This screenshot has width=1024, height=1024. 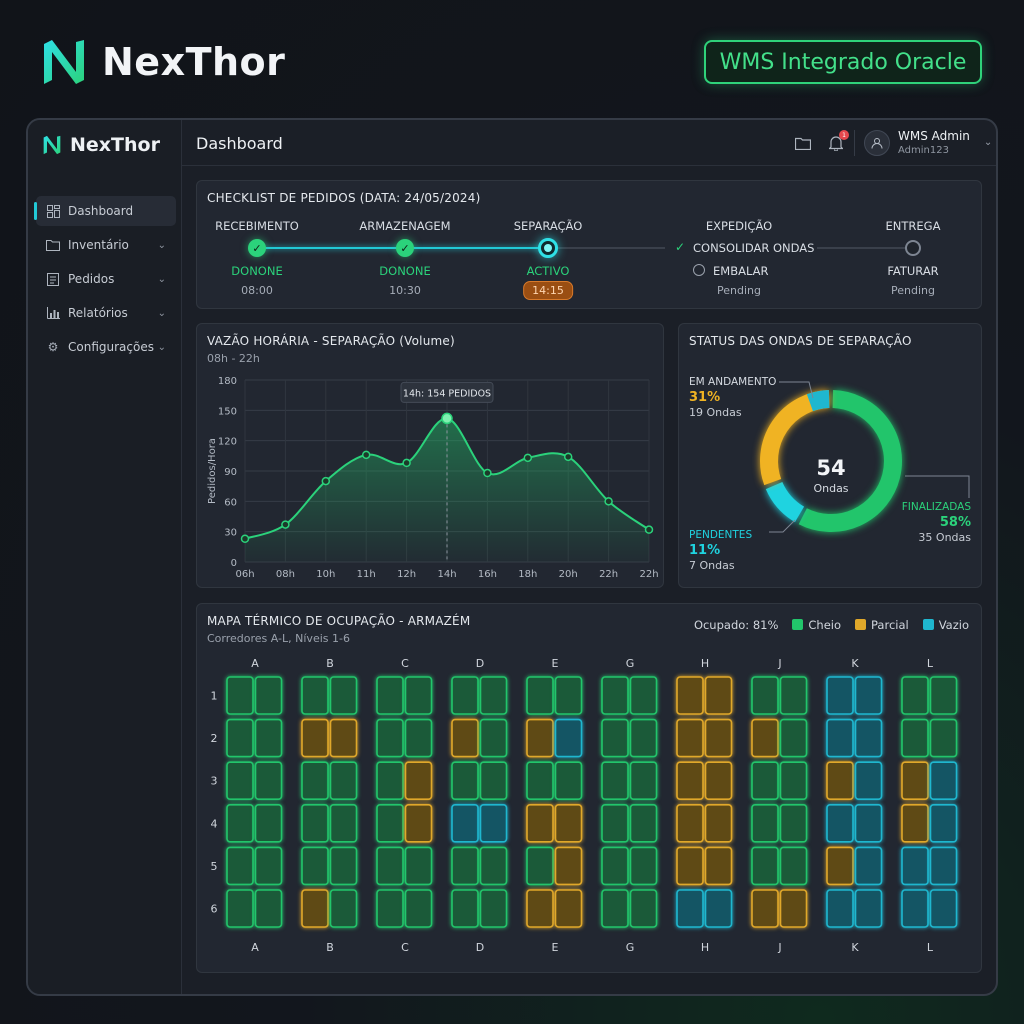 What do you see at coordinates (214, 738) in the screenshot?
I see `row-label: 2` at bounding box center [214, 738].